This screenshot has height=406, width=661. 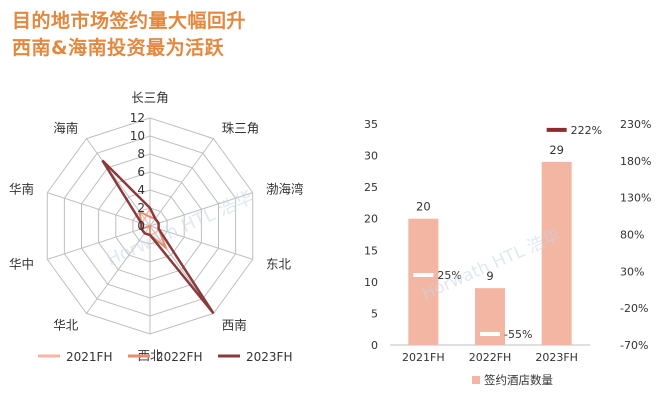 What do you see at coordinates (129, 21) in the screenshot?
I see `title-line-1: 目的地市场签约量大幅回升` at bounding box center [129, 21].